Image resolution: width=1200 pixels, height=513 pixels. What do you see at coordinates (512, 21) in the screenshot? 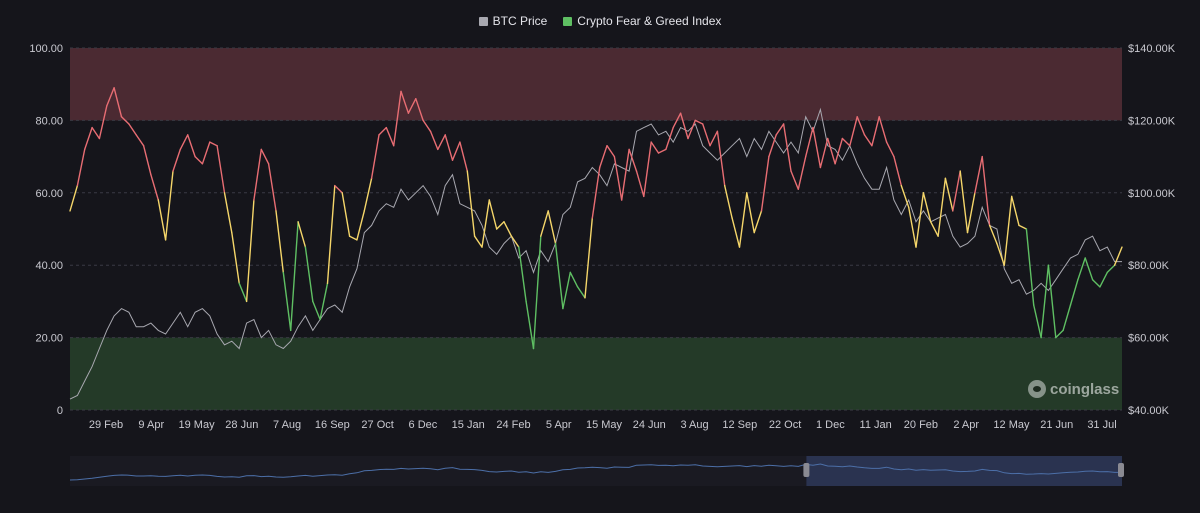
I see `legend-item-btc-price: BTC Price` at bounding box center [512, 21].